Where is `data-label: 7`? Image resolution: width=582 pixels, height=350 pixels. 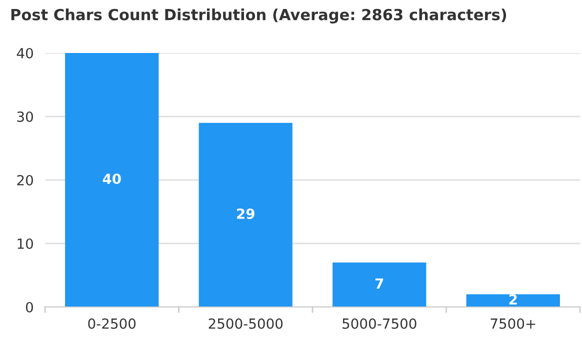 data-label: 7 is located at coordinates (379, 283).